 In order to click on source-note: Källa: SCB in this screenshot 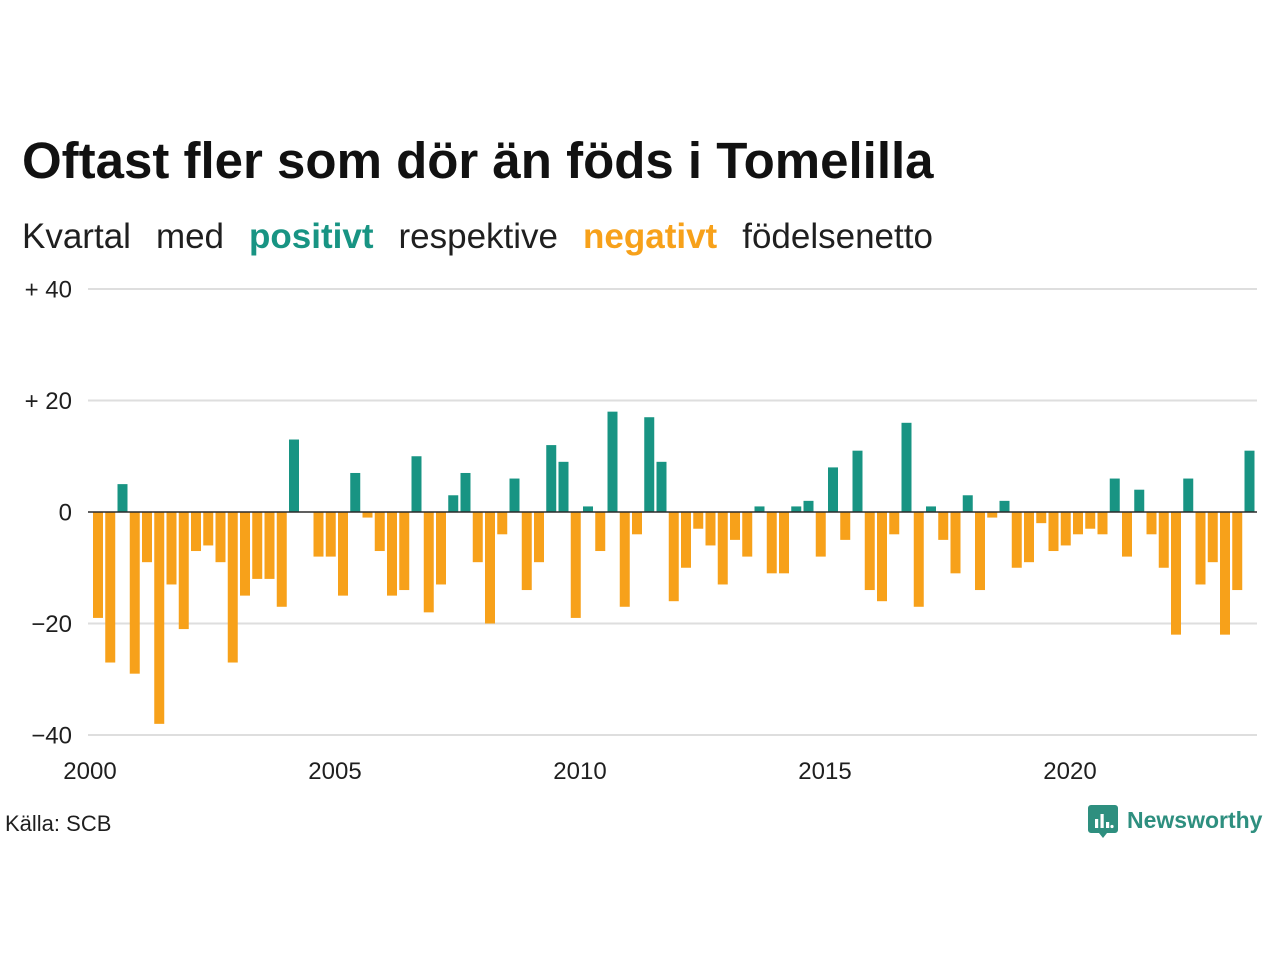, I will do `click(58, 823)`.